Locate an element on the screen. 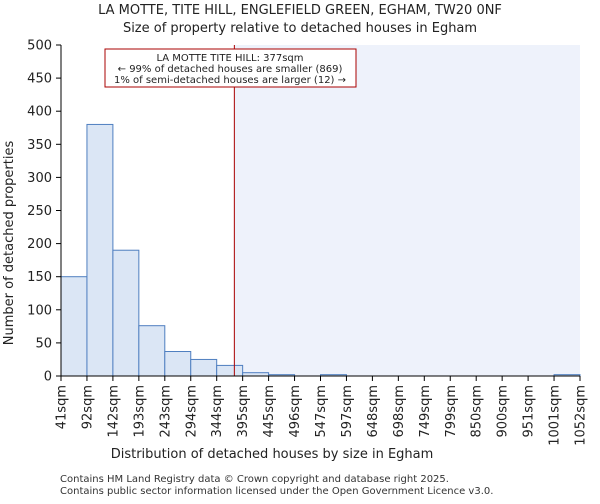 This screenshot has height=504, width=600. y-tick-label: 300 is located at coordinates (39, 178).